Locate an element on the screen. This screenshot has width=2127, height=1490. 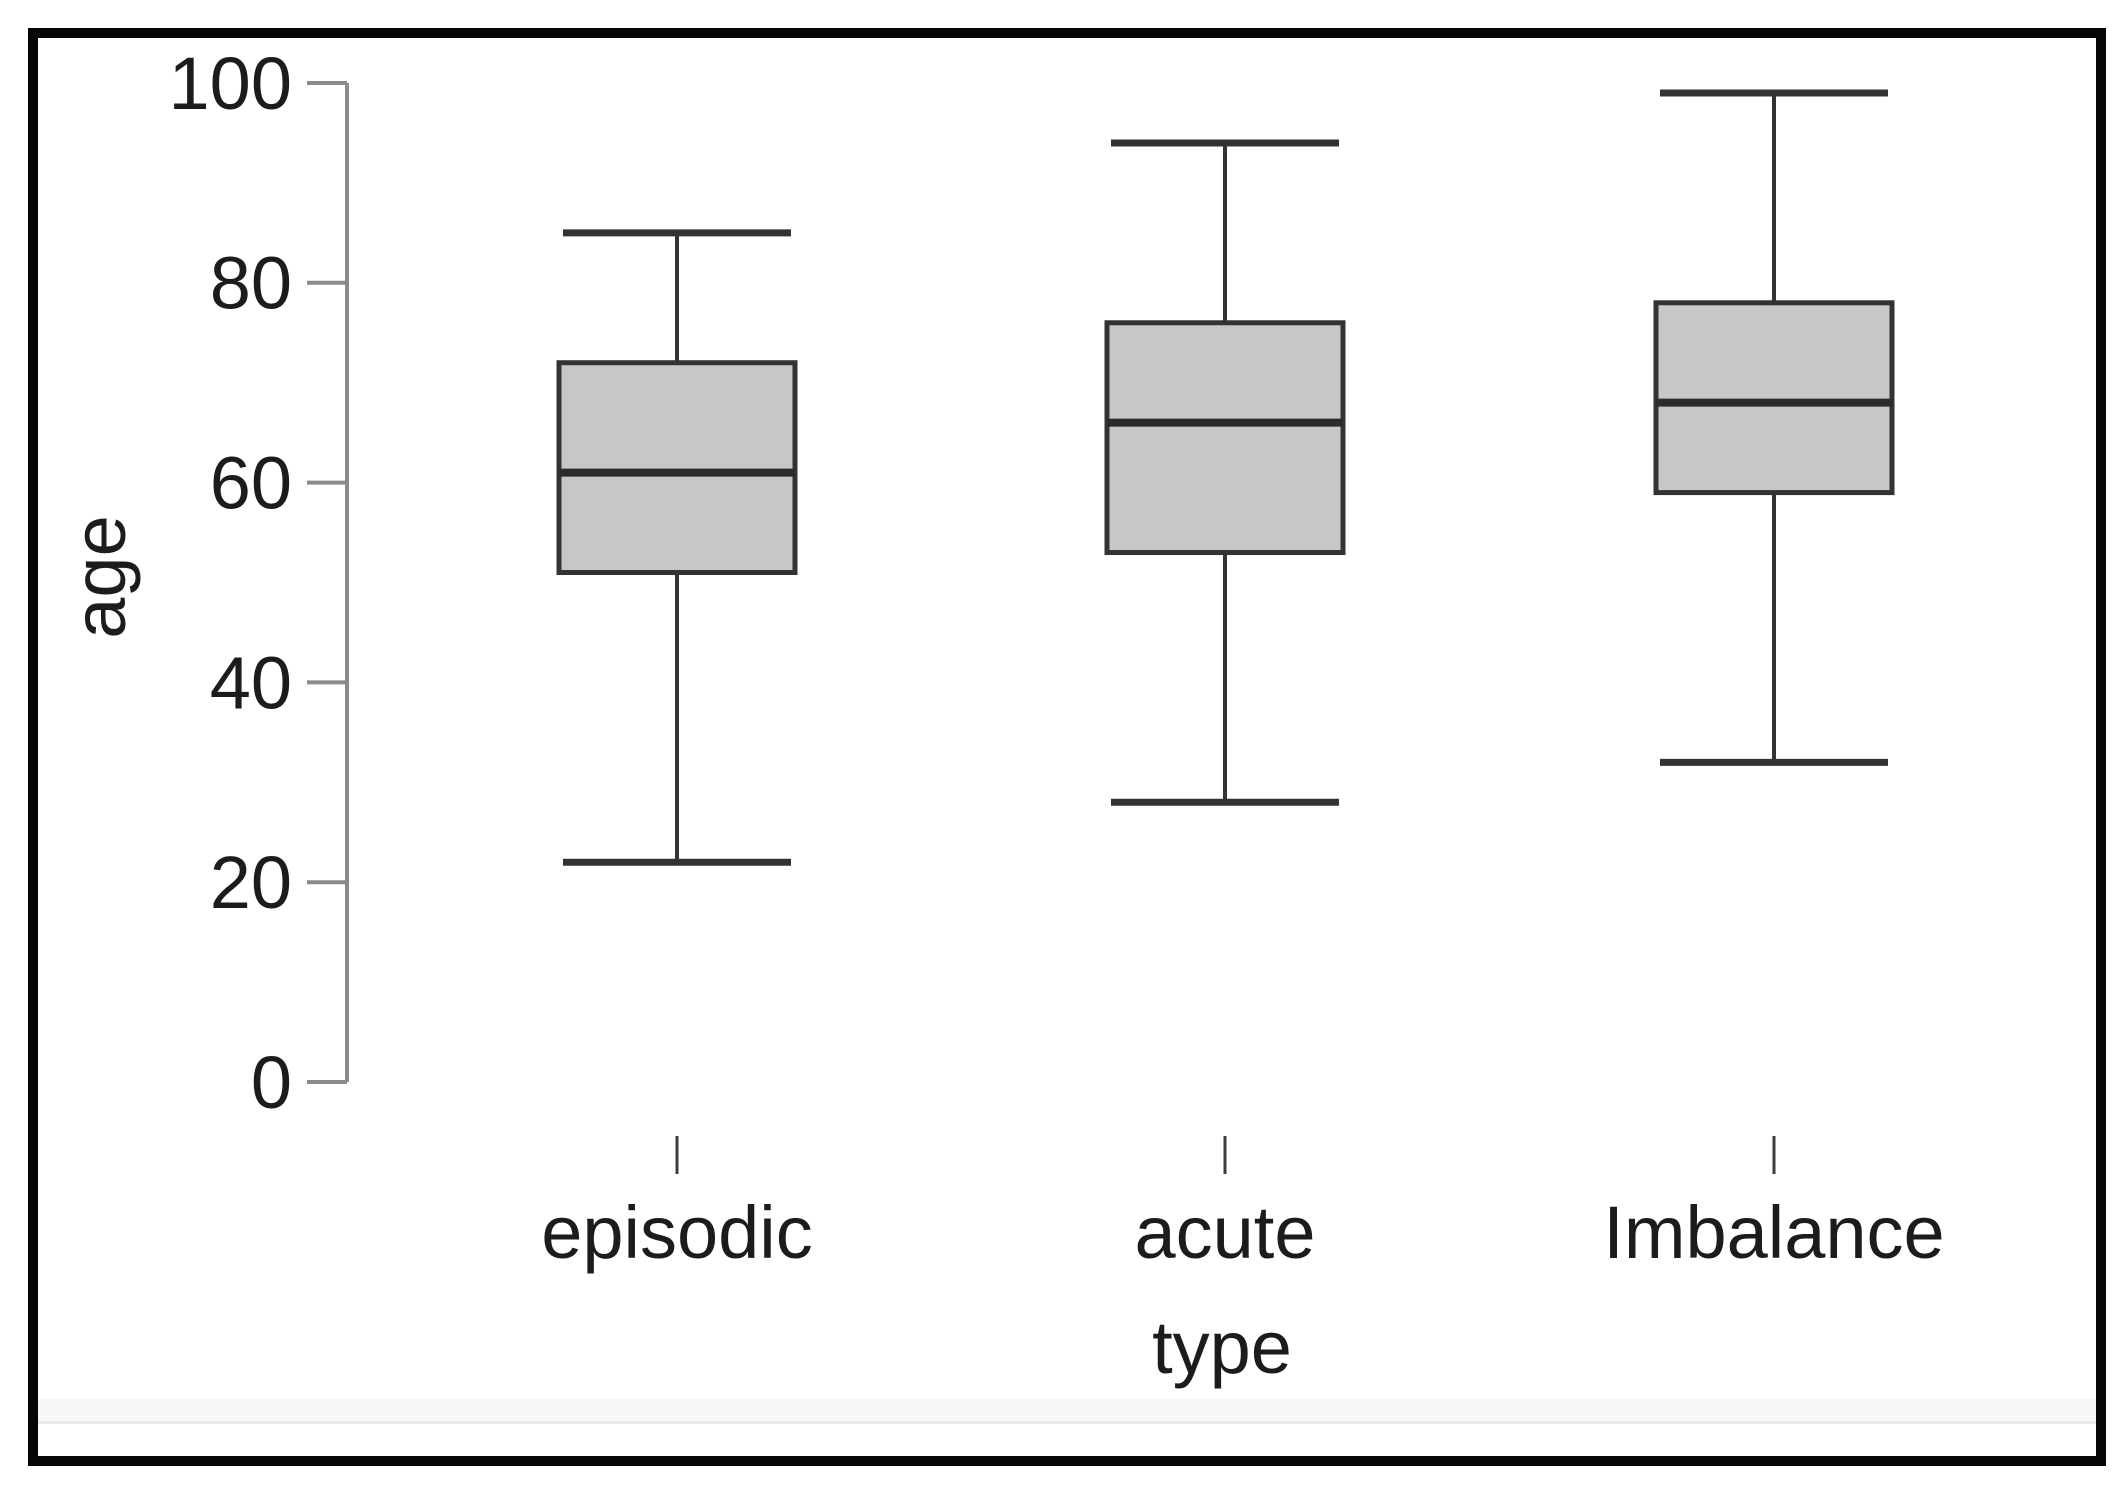
x-tick-label-acute: acute is located at coordinates (1224, 1232).